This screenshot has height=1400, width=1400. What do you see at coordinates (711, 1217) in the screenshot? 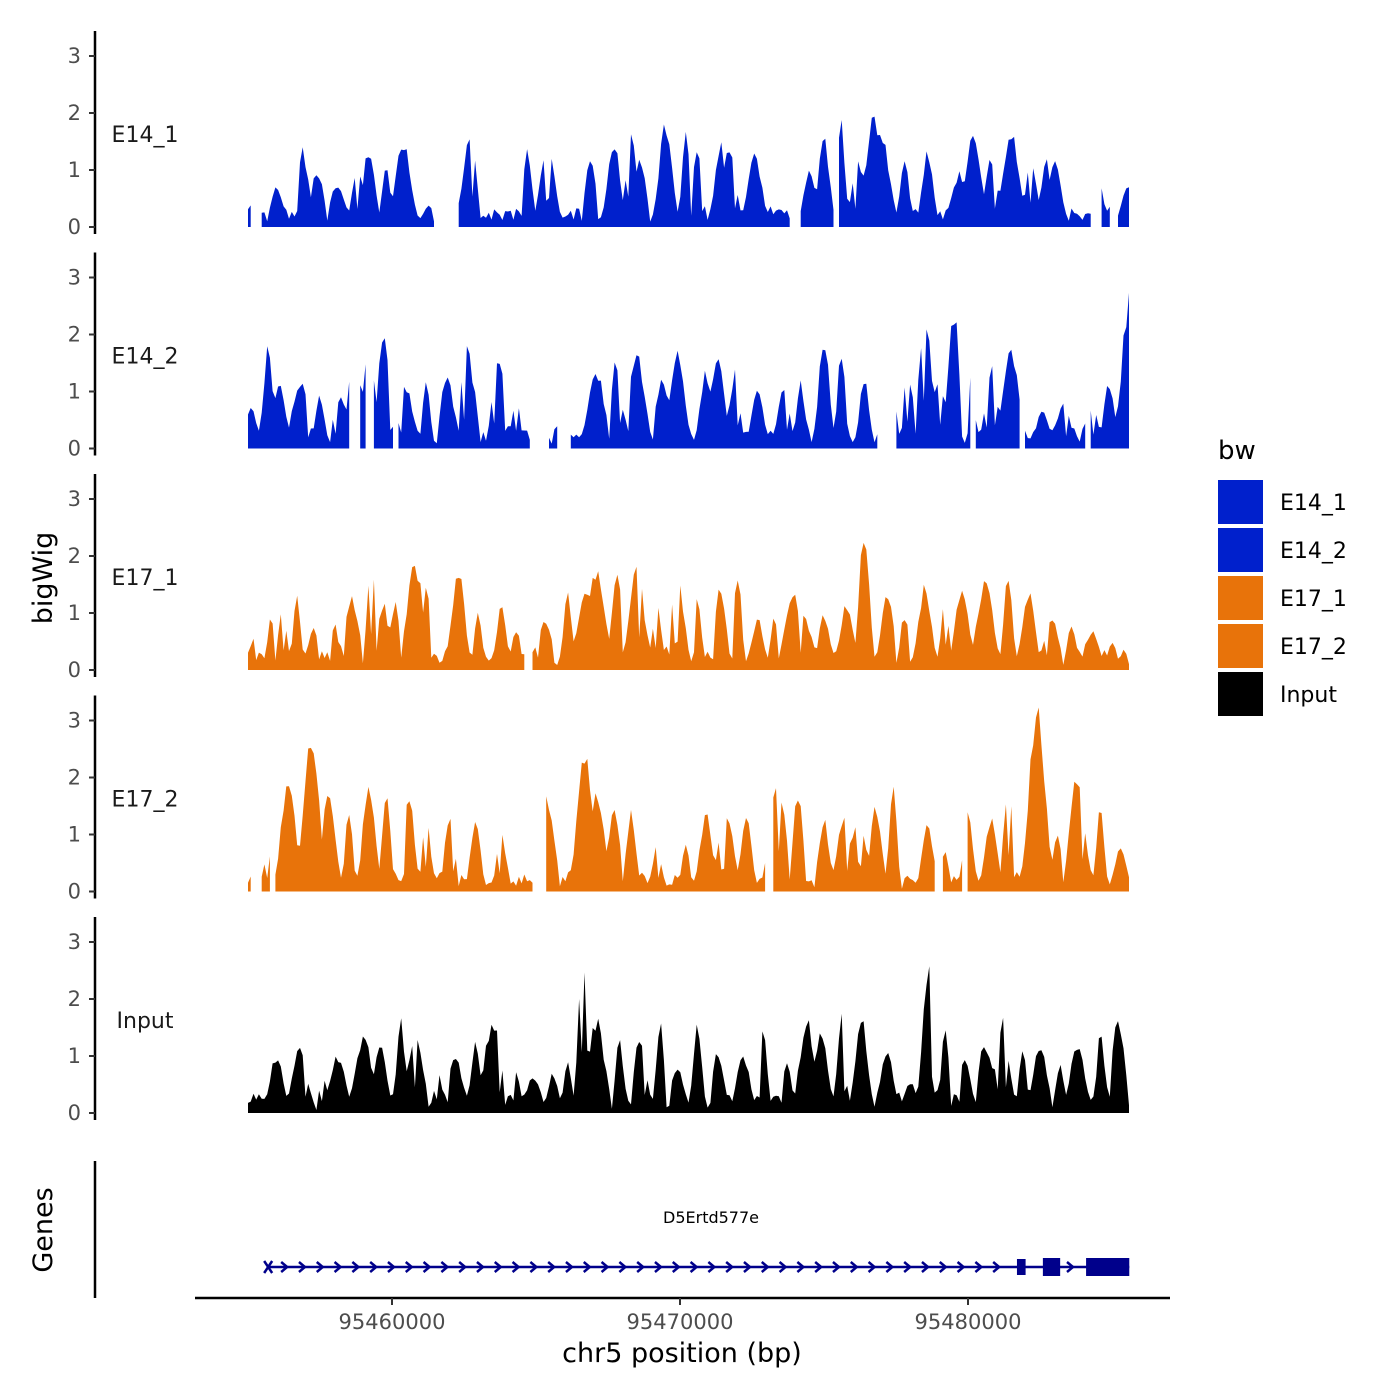
I see `gene-name-label: D5Ertd577e` at bounding box center [711, 1217].